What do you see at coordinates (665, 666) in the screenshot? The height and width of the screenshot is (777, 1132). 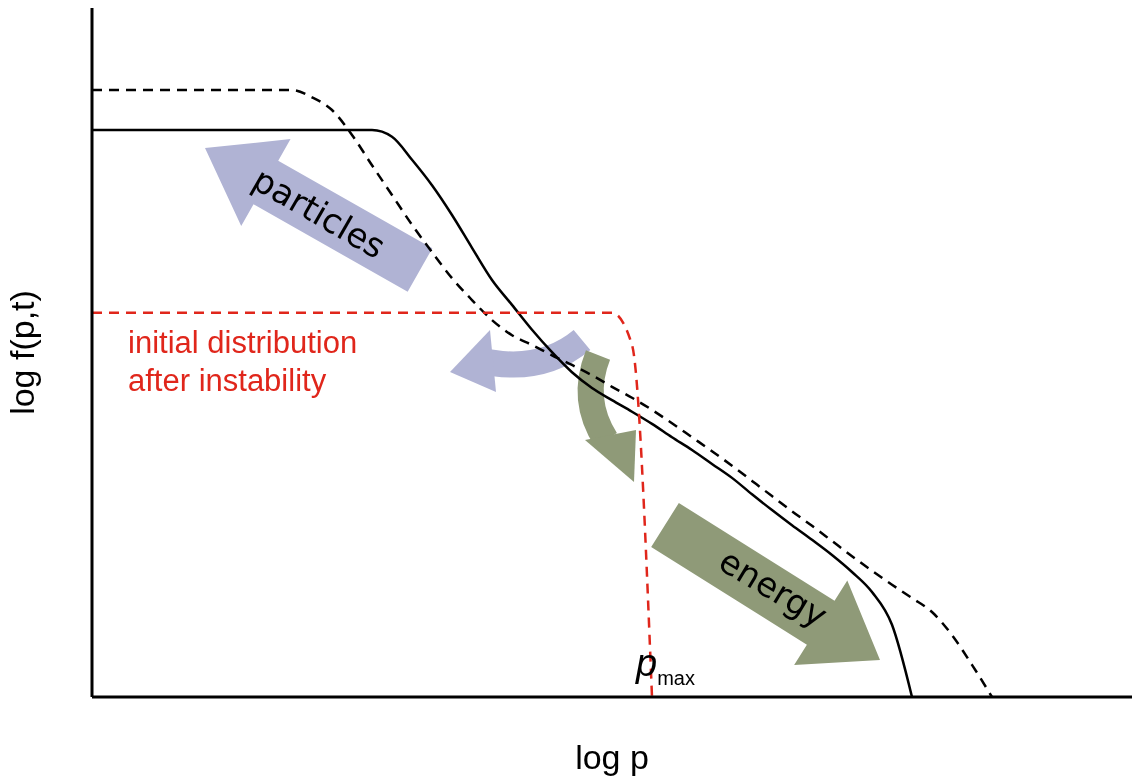 I see `annotation: p$_{max}$` at bounding box center [665, 666].